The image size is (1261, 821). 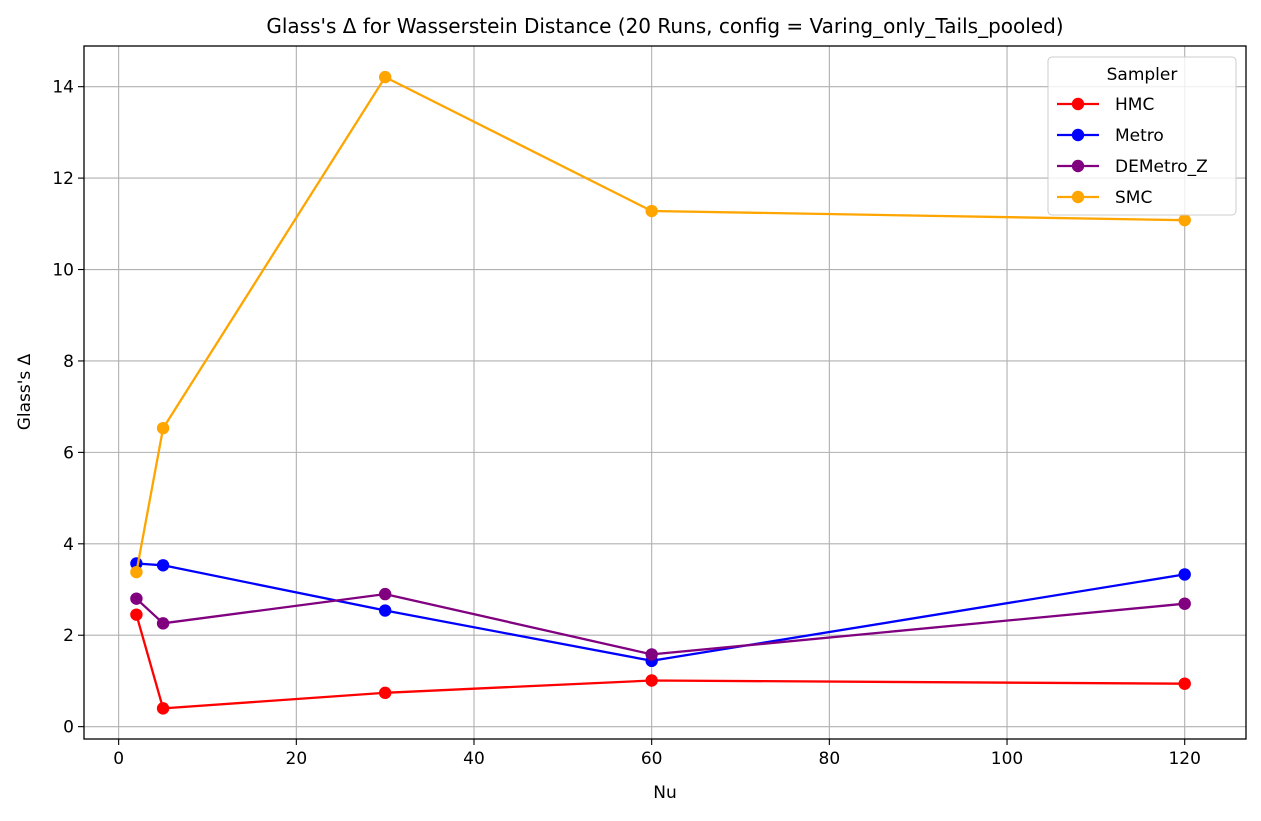 I want to click on y-tick-label: 6, so click(x=68, y=453).